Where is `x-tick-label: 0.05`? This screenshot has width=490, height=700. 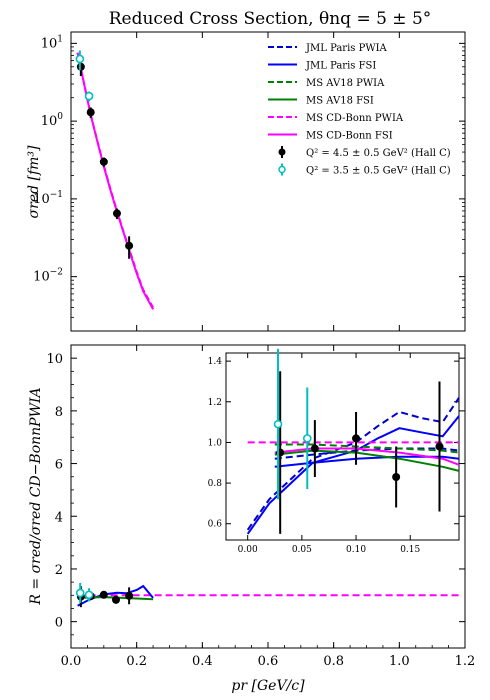
x-tick-label: 0.05 is located at coordinates (302, 550).